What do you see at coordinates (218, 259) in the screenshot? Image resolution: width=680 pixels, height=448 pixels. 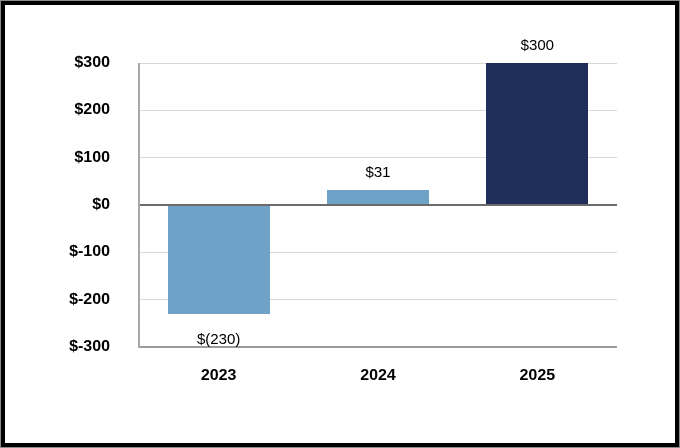 I see `bar-2023` at bounding box center [218, 259].